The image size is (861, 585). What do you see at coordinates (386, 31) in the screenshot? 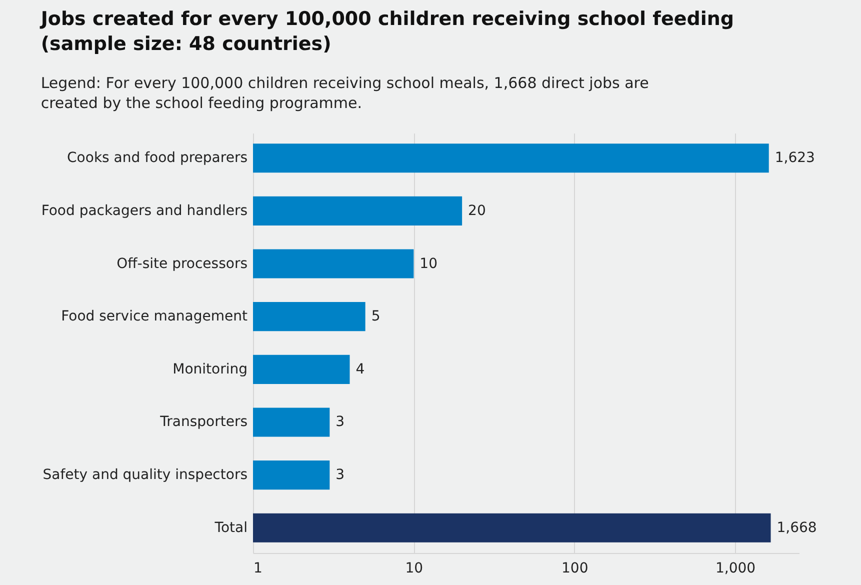
I see `chart-title: Jobs created for every 100,000 children receiving school feeding (sample size: 48 countries)` at bounding box center [386, 31].